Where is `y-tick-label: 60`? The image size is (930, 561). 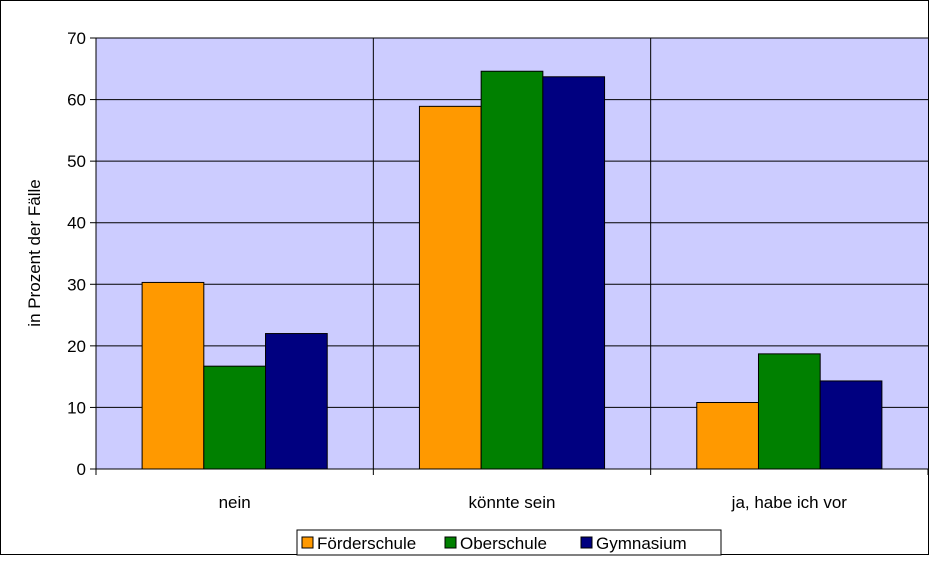
y-tick-label: 60 is located at coordinates (76, 100).